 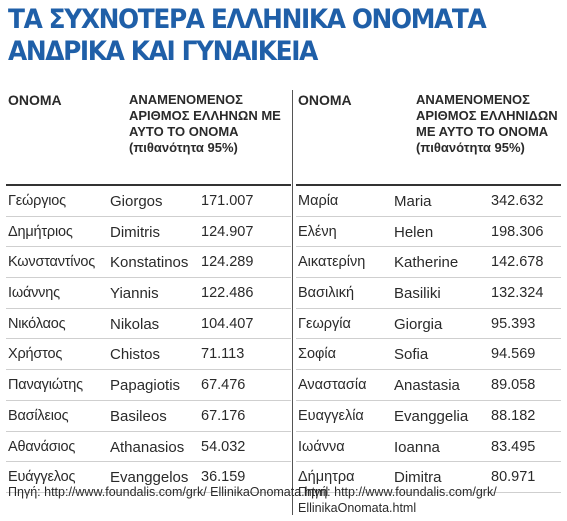 I want to click on greek-name: Ευάγγελος, so click(x=42, y=477).